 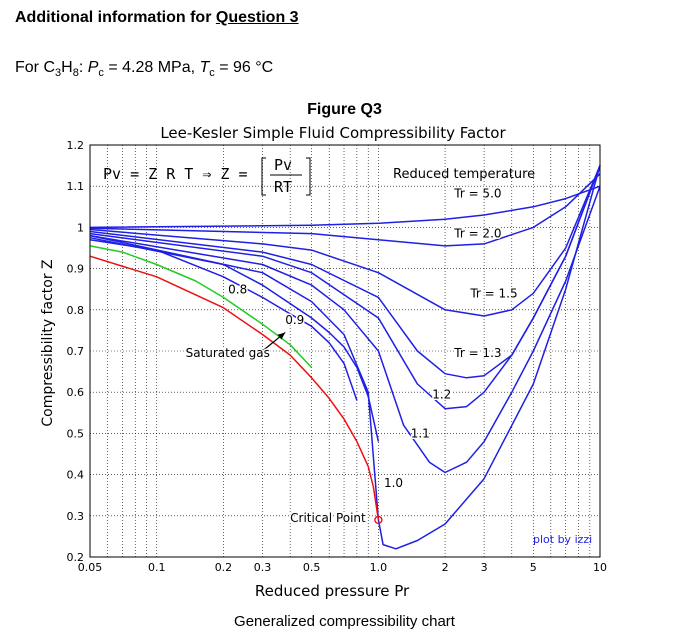 What do you see at coordinates (75, 73) in the screenshot?
I see `given-sub8: 8` at bounding box center [75, 73].